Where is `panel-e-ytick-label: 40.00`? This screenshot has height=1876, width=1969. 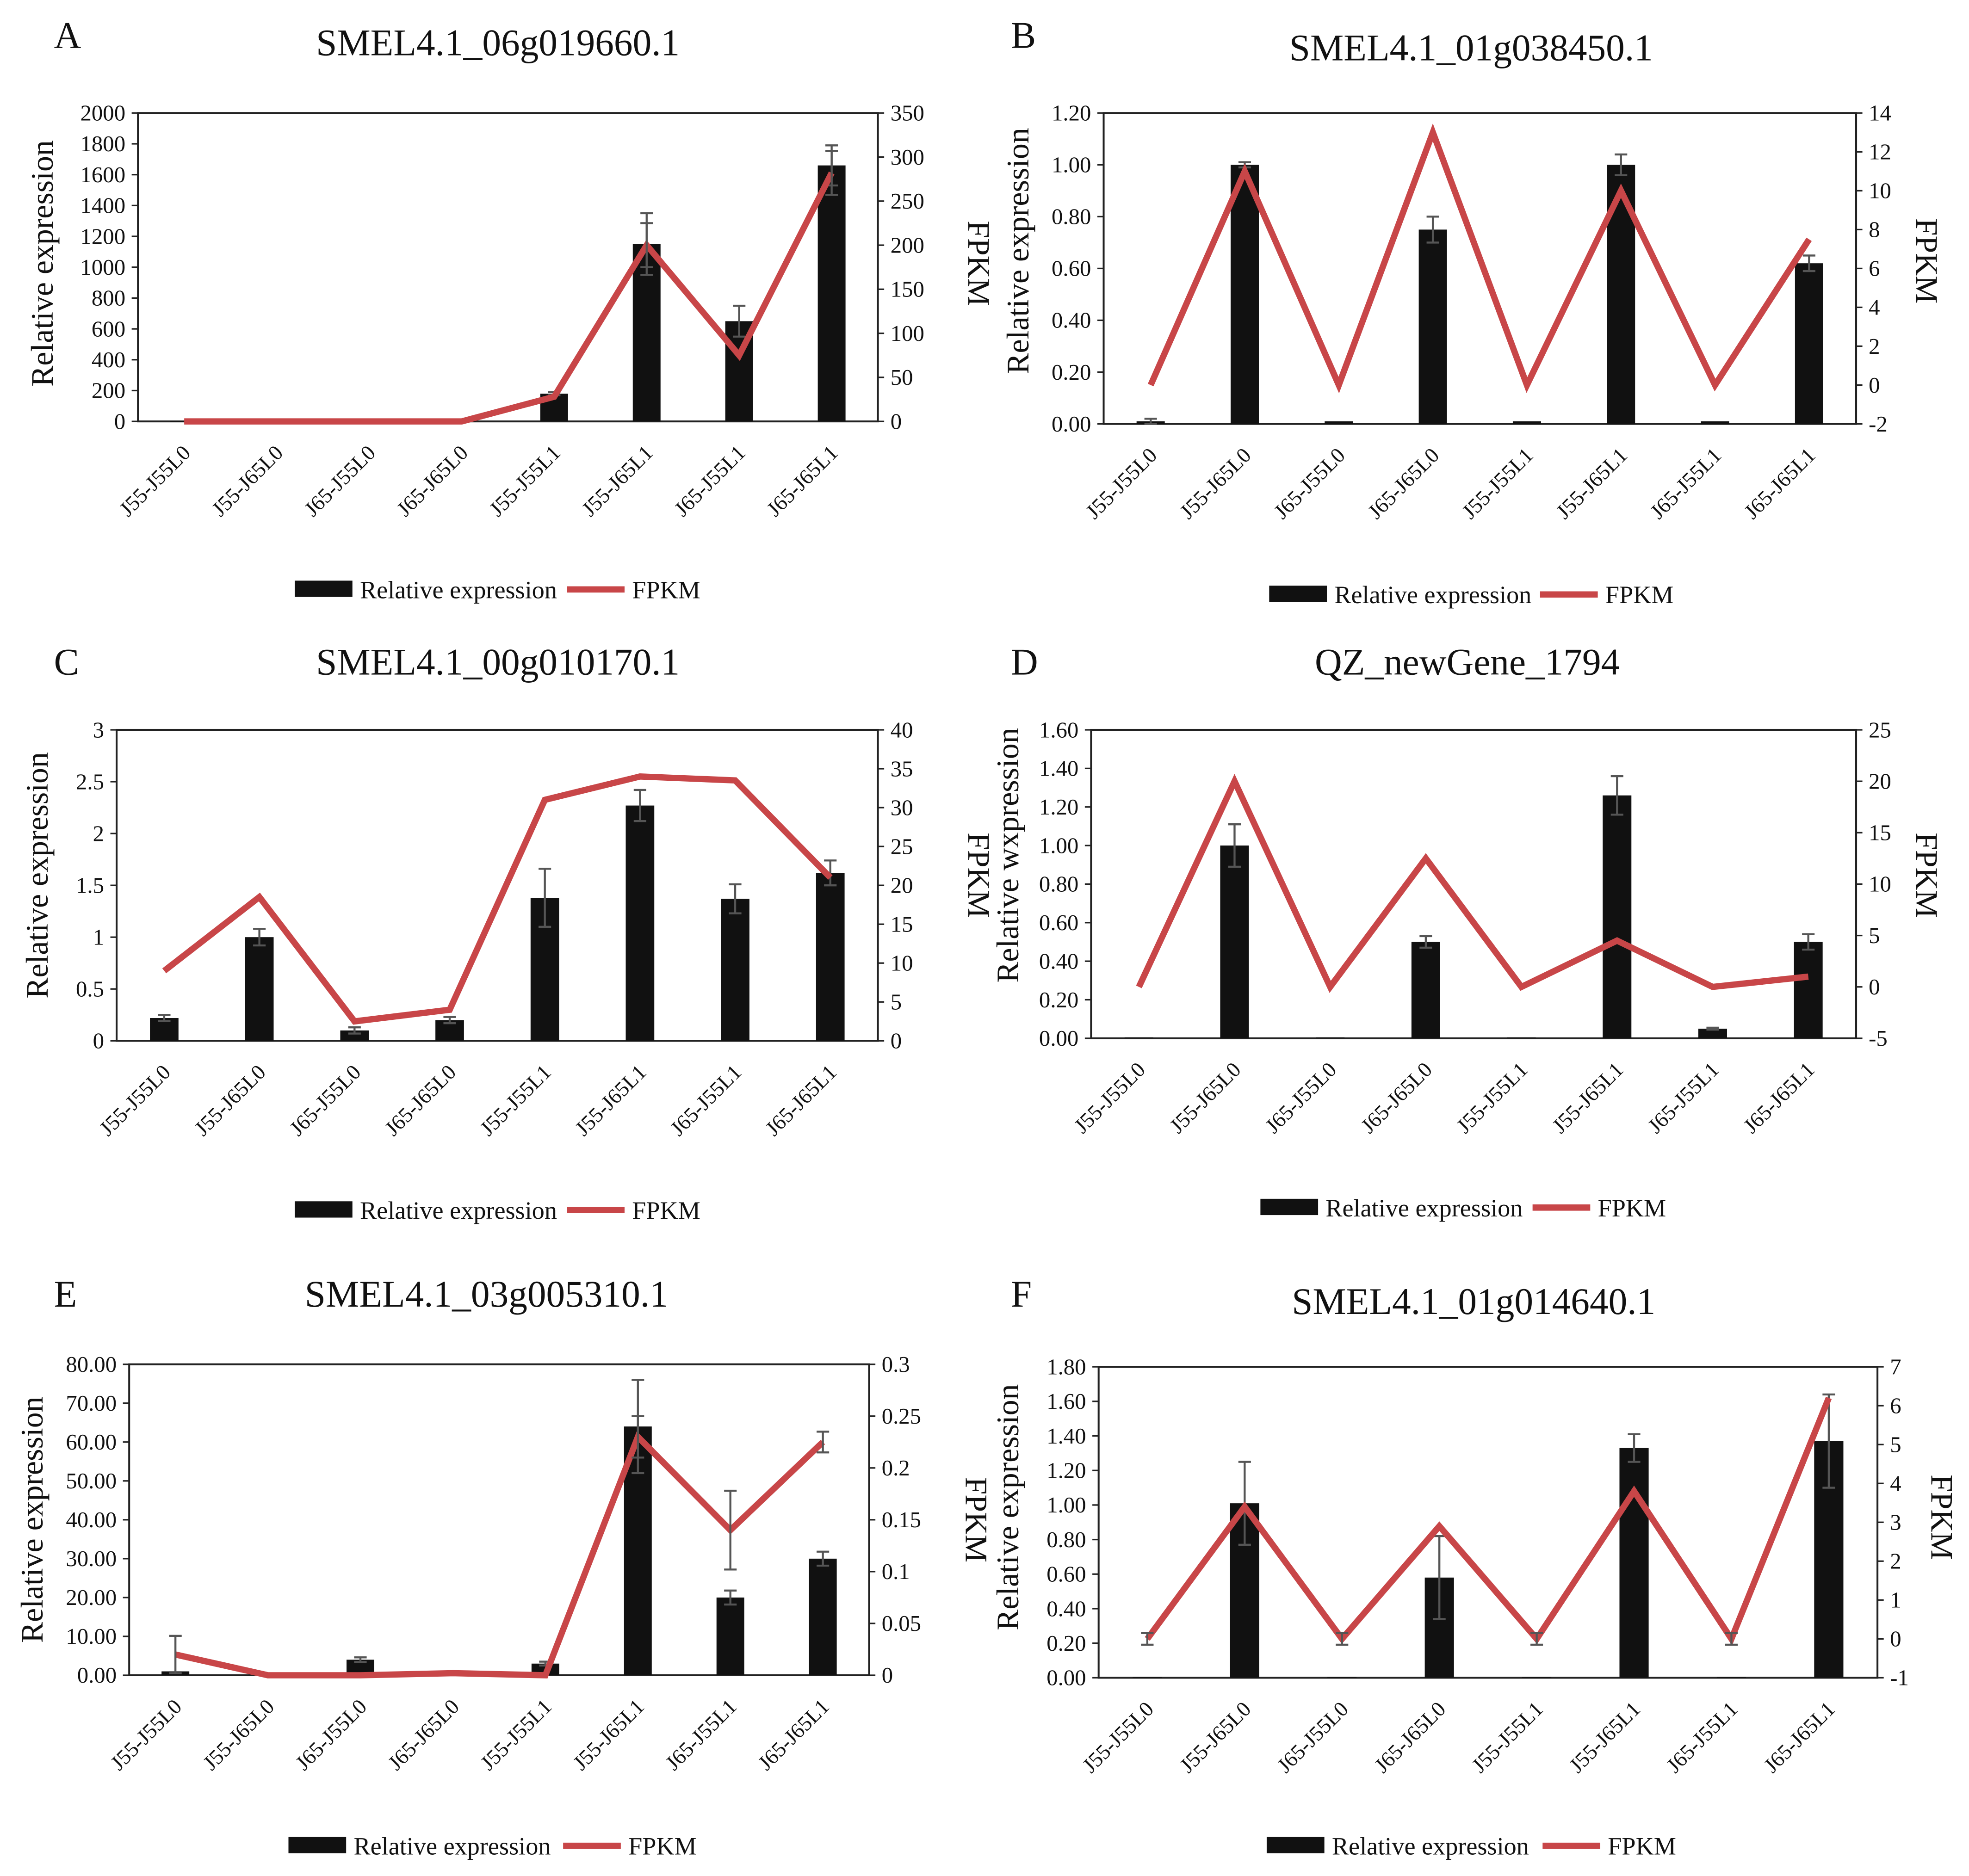 panel-e-ytick-label: 40.00 is located at coordinates (92, 1519).